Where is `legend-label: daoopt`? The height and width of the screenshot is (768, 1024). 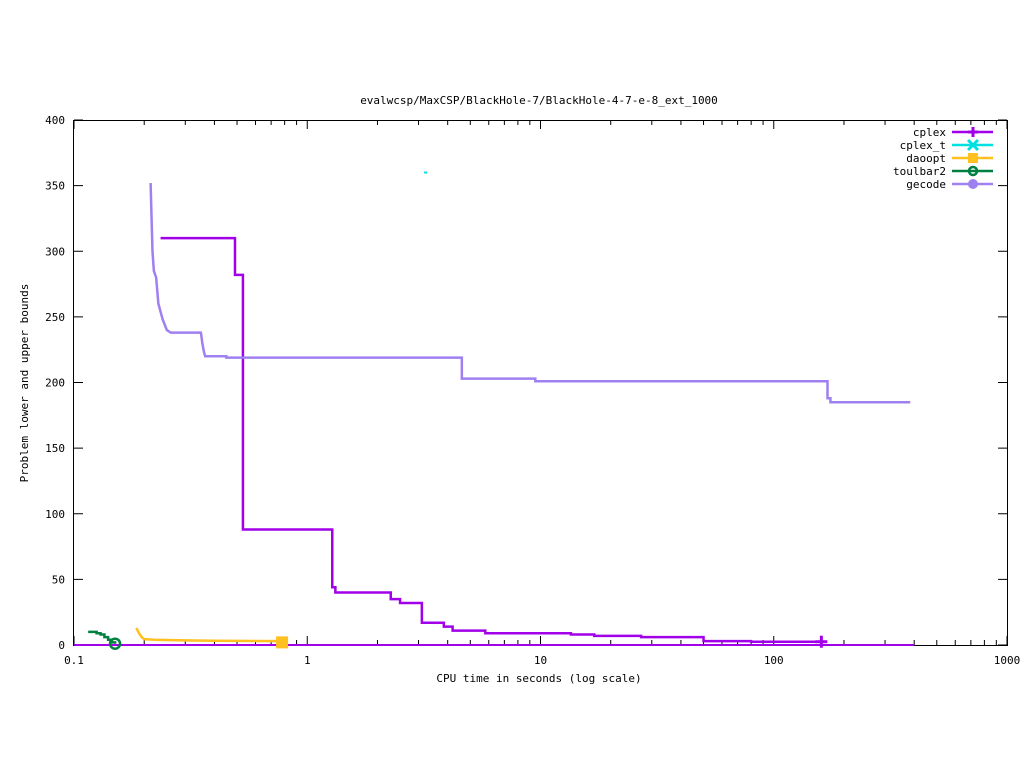 legend-label: daoopt is located at coordinates (926, 158).